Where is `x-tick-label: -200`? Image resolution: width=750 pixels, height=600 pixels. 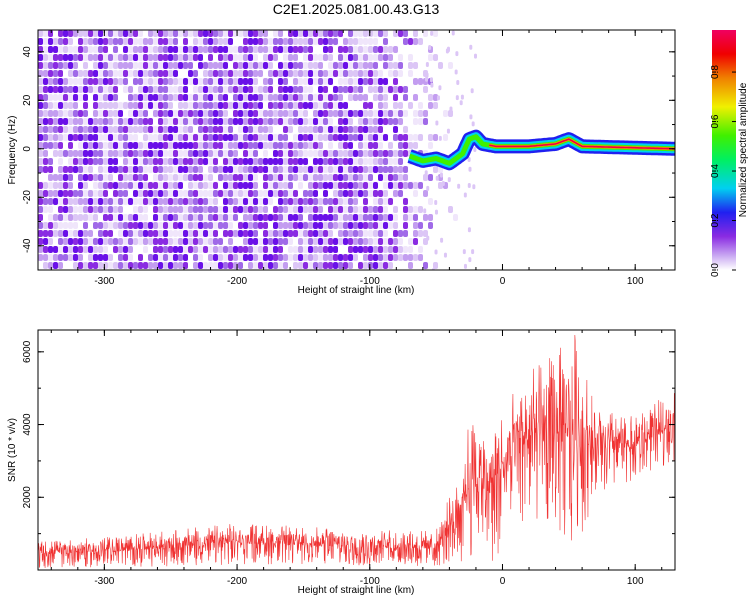
x-tick-label: -200 is located at coordinates (237, 281).